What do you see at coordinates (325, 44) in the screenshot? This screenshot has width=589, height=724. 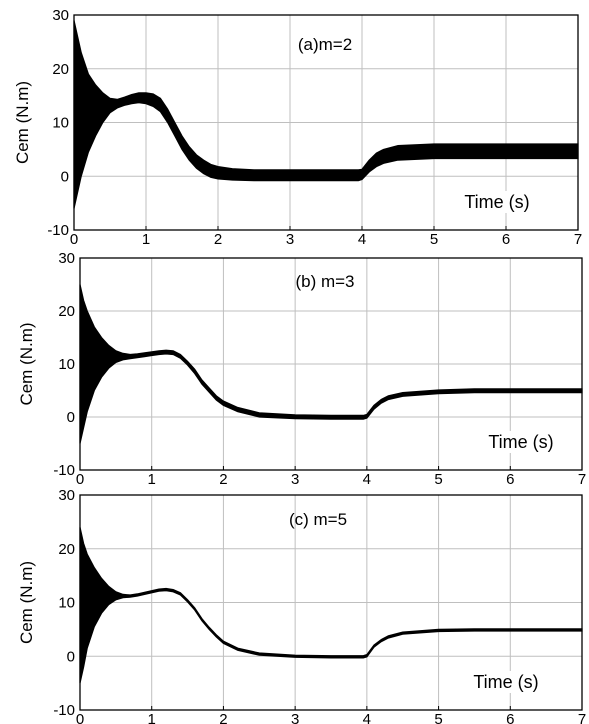 I see `panel-annotation: (a)m=2` at bounding box center [325, 44].